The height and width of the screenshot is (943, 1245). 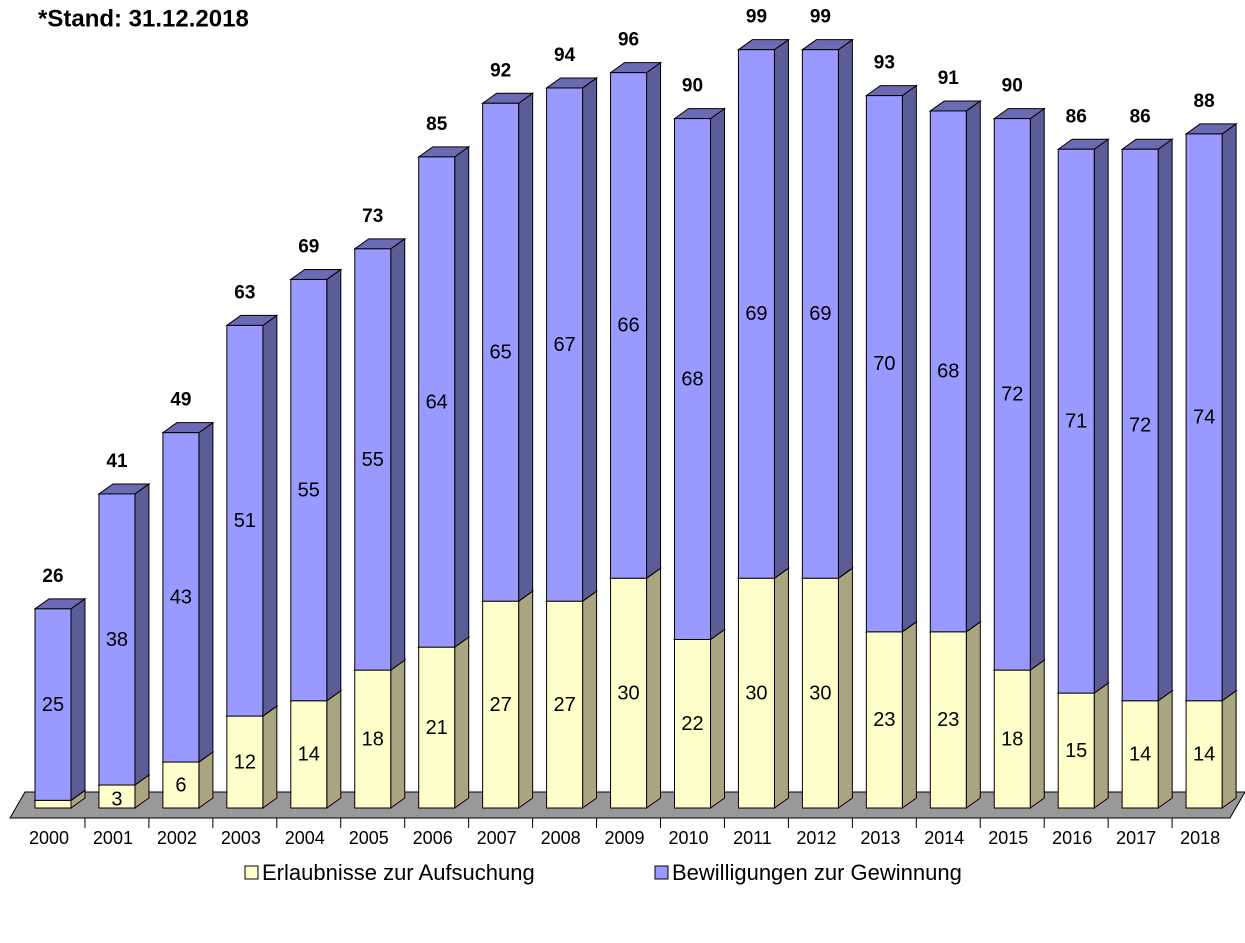 I want to click on total-label: 91, so click(x=949, y=78).